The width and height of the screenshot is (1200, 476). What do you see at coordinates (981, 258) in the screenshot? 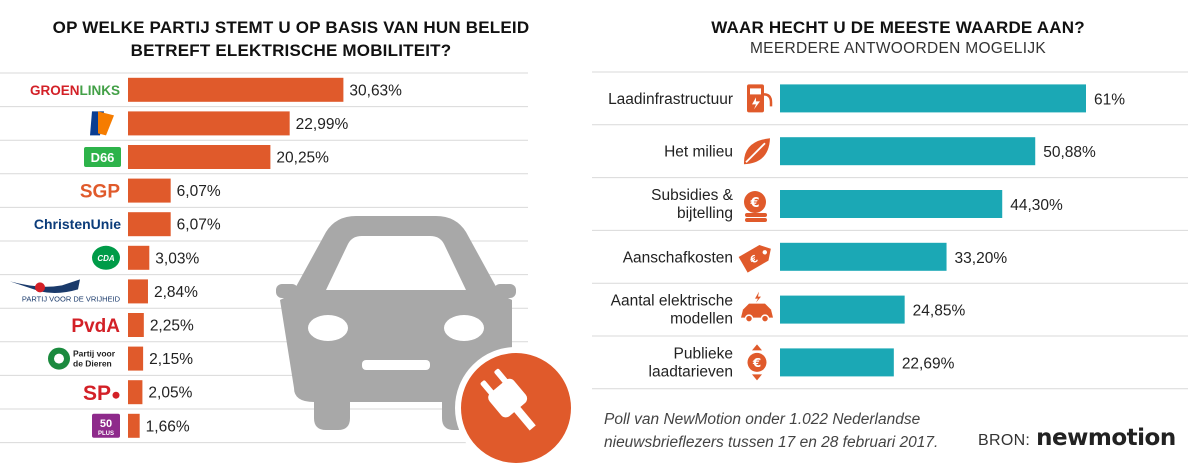
I see `value-label-aanschafkosten: 33,20%` at bounding box center [981, 258].